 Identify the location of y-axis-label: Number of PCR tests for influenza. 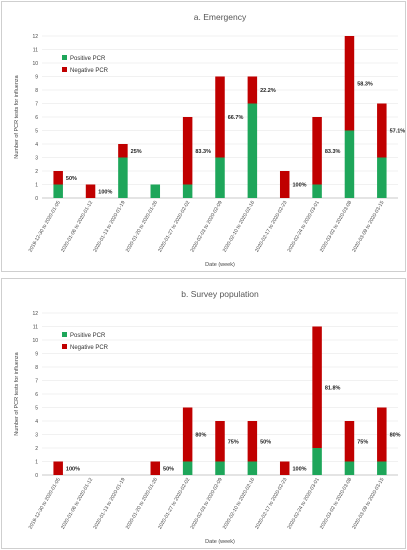
(17, 116).